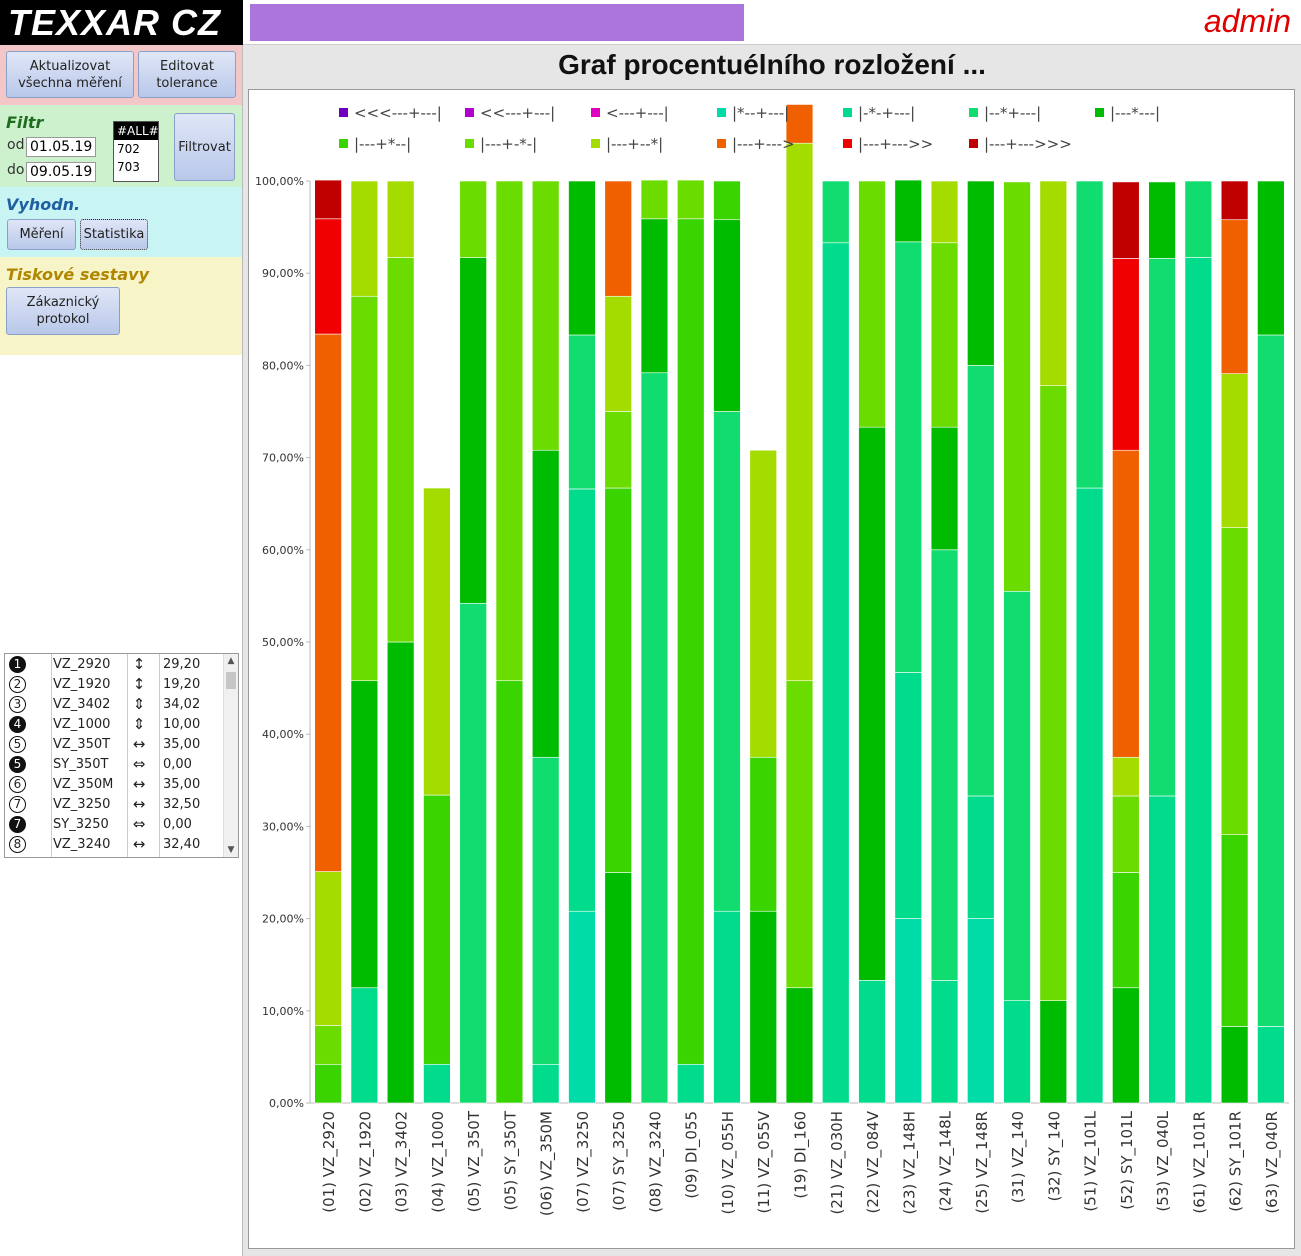 The height and width of the screenshot is (1256, 1301). Describe the element at coordinates (283, 642) in the screenshot. I see `y-tick-label: 50,00%` at that location.